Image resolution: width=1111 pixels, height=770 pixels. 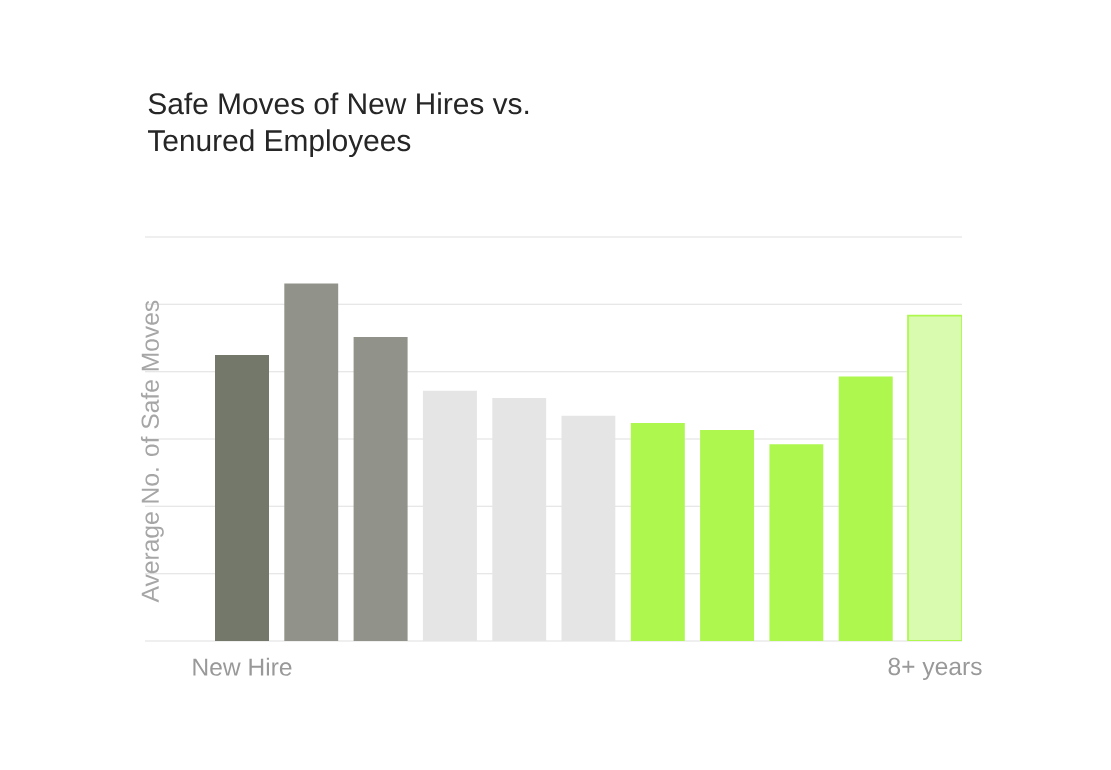 What do you see at coordinates (242, 666) in the screenshot?
I see `x-tick-label: New Hire` at bounding box center [242, 666].